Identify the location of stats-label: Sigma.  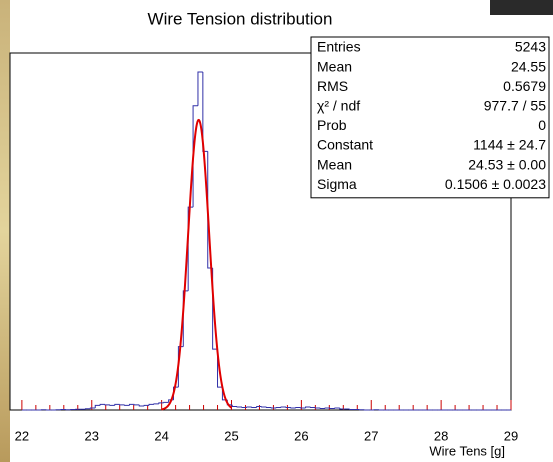
(337, 184).